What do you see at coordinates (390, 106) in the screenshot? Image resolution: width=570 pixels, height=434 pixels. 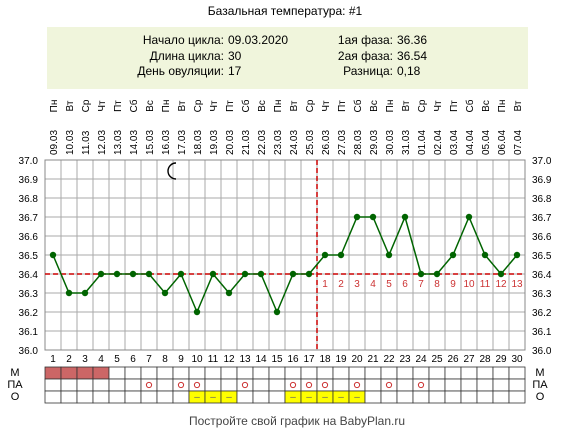 I see `weekday-label: Пн` at bounding box center [390, 106].